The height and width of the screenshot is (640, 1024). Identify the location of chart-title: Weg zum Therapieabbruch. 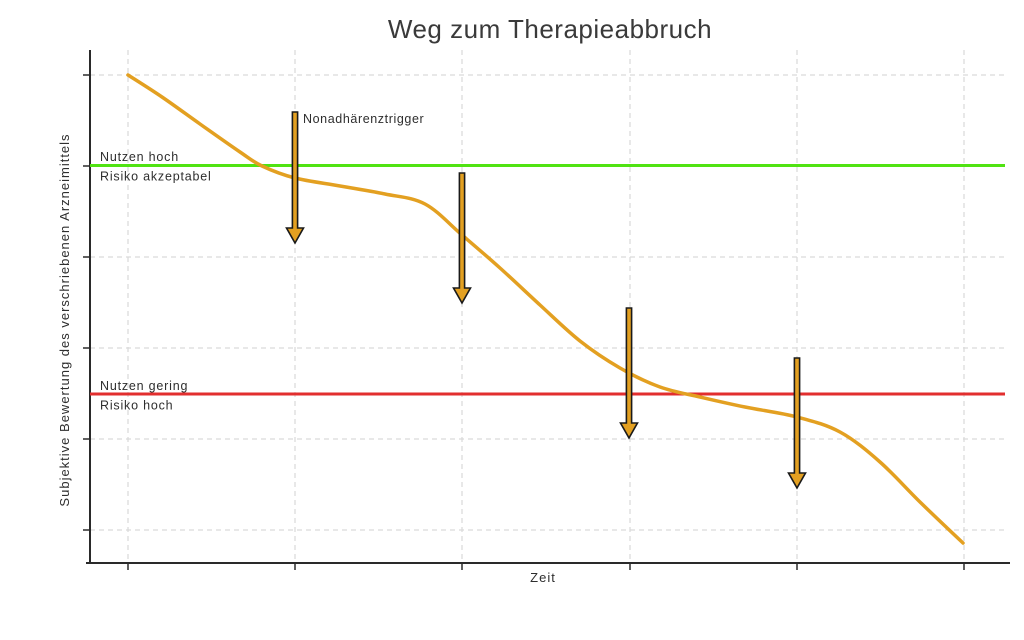
(550, 29).